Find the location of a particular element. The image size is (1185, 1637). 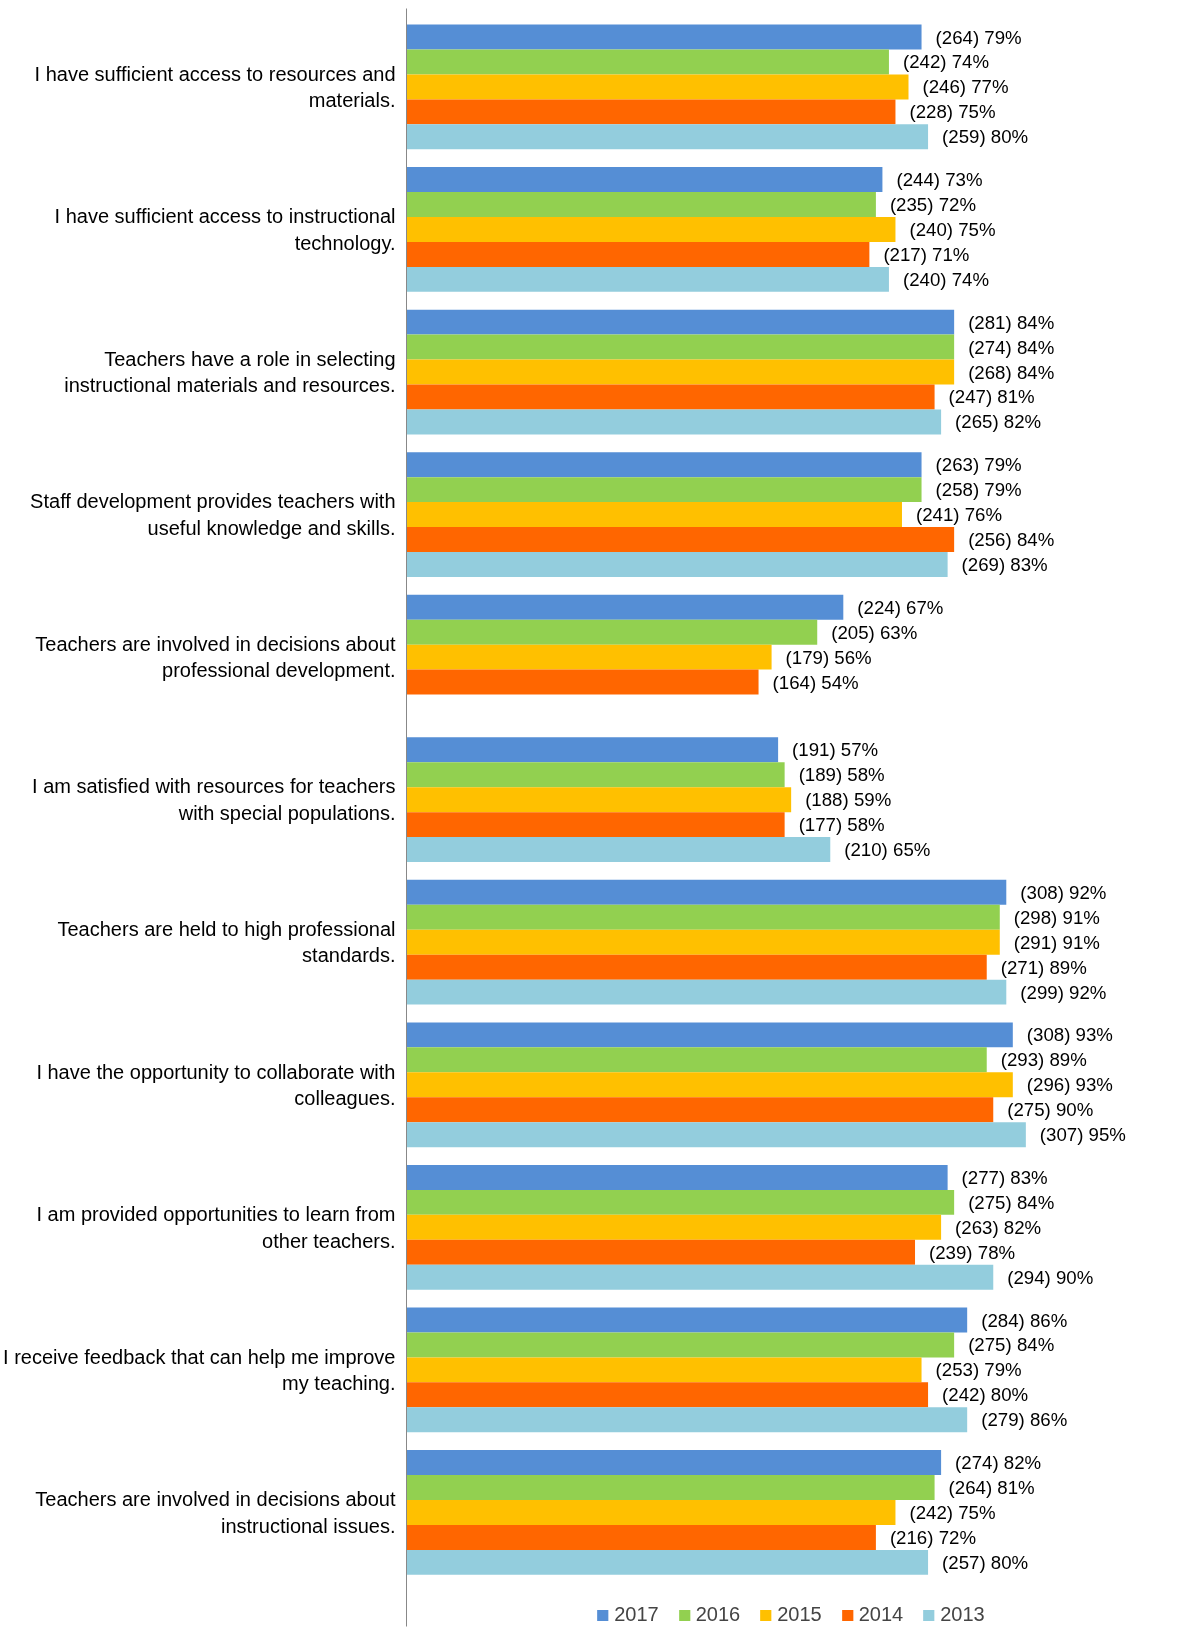

data-label: (246) 77% is located at coordinates (965, 87).